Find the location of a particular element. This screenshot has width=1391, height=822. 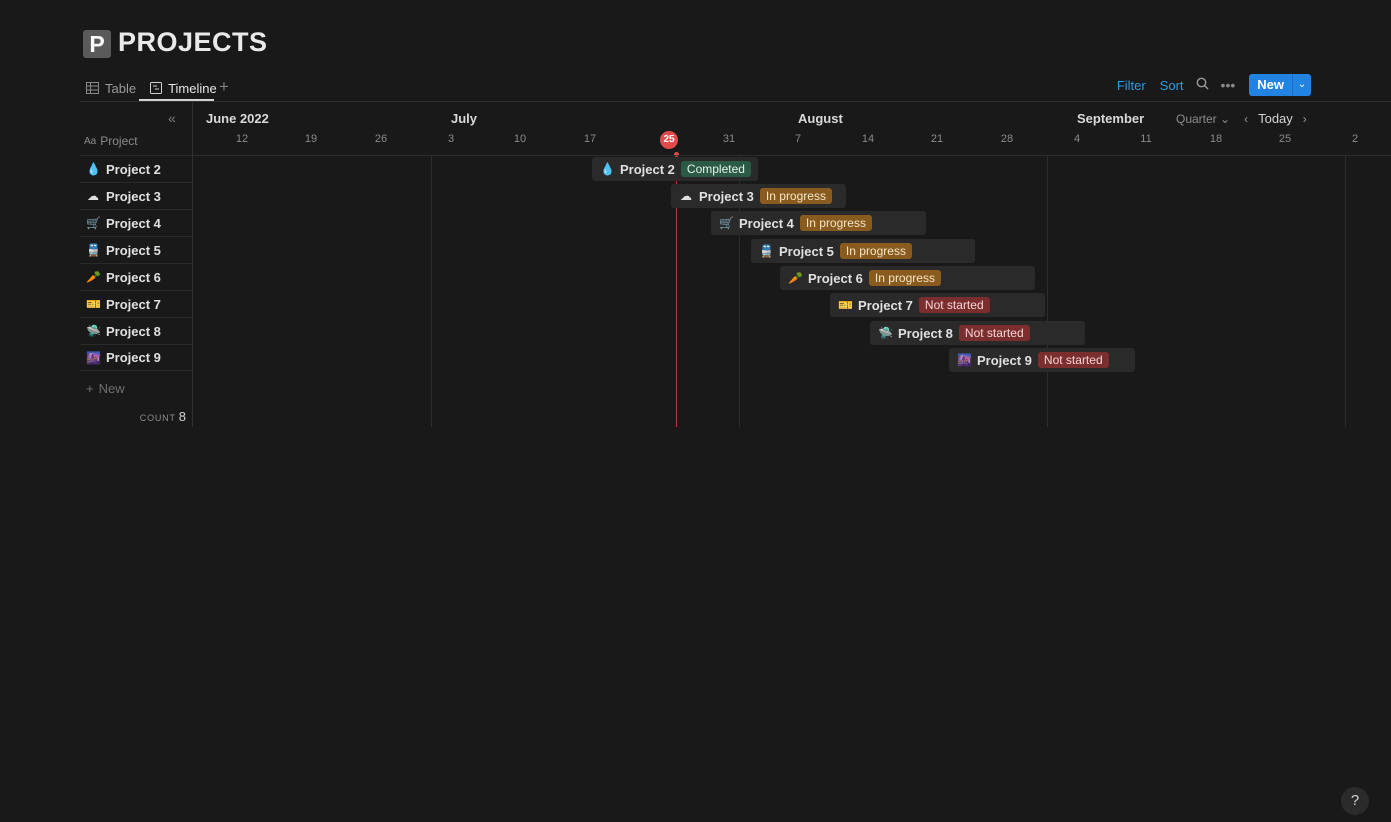

count-label: COUNT is located at coordinates (157, 418).